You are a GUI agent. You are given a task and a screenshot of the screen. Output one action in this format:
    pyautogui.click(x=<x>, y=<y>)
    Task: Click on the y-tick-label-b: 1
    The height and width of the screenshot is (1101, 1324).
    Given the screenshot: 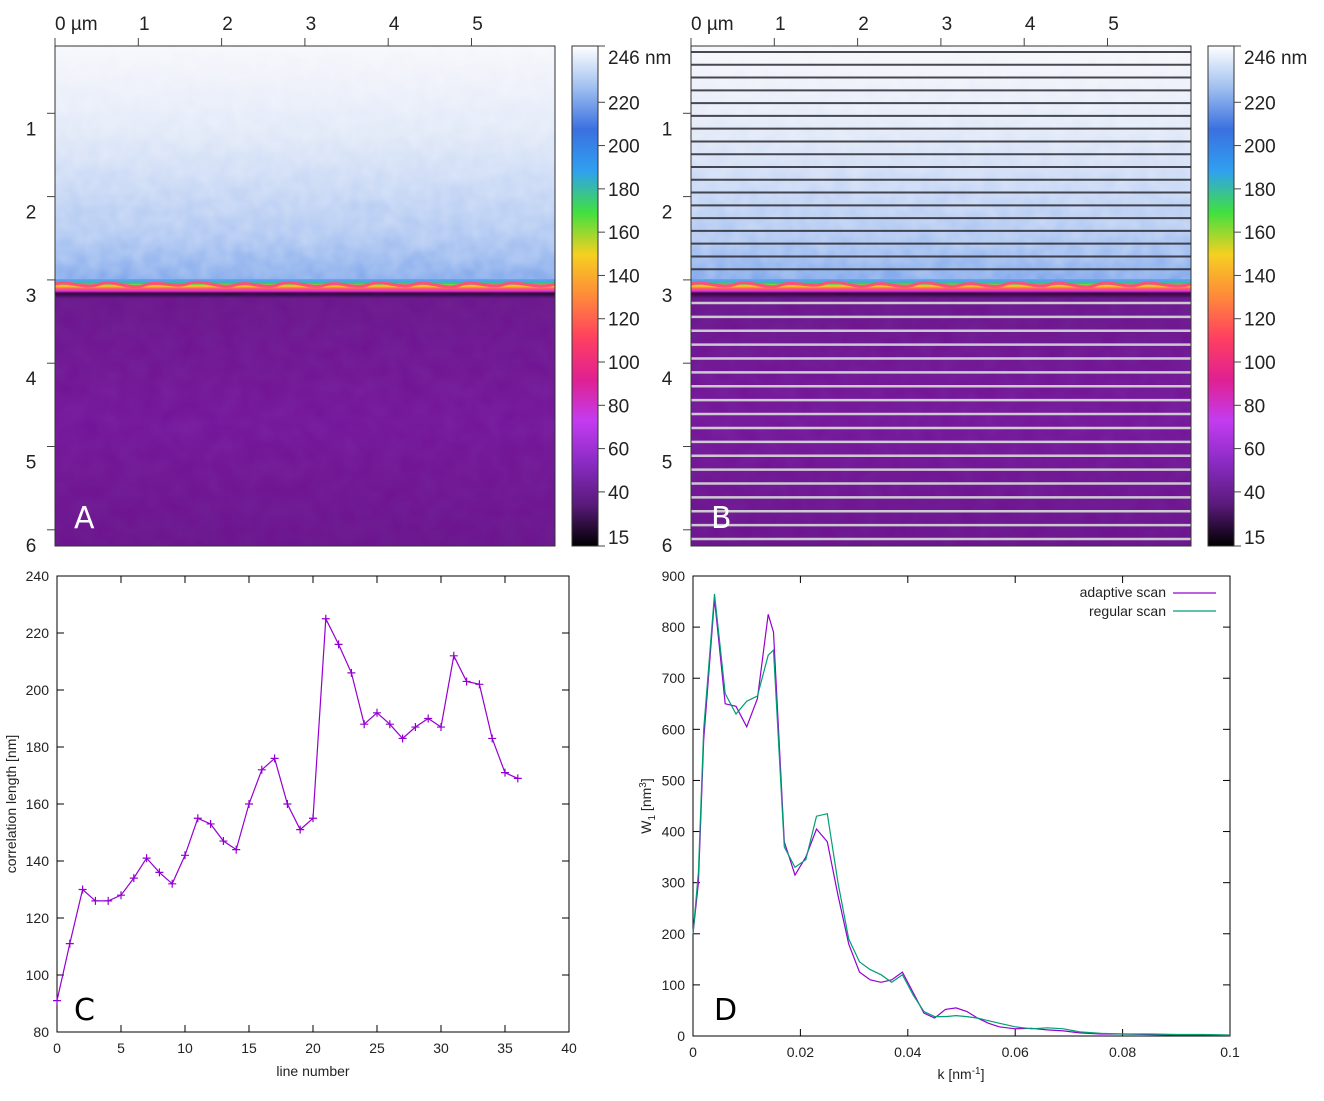 What is the action you would take?
    pyautogui.click(x=667, y=129)
    